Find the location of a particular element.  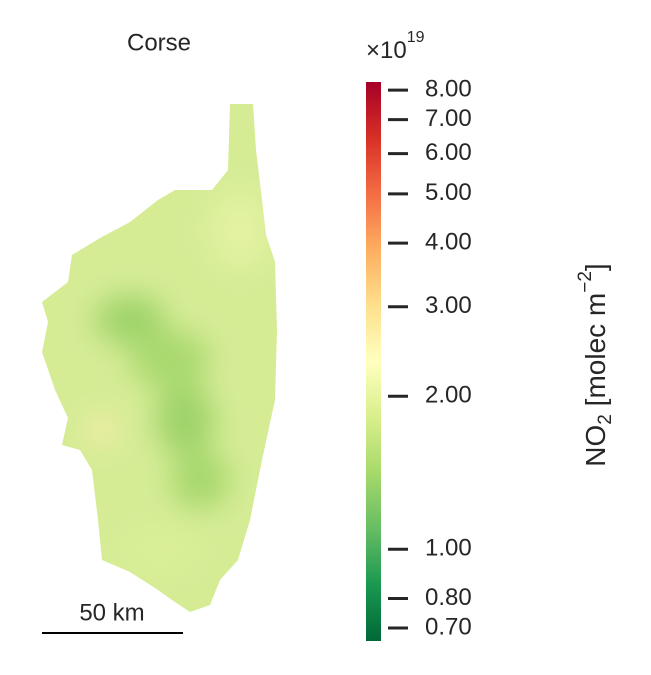

exponent-power: 19 is located at coordinates (416, 37).